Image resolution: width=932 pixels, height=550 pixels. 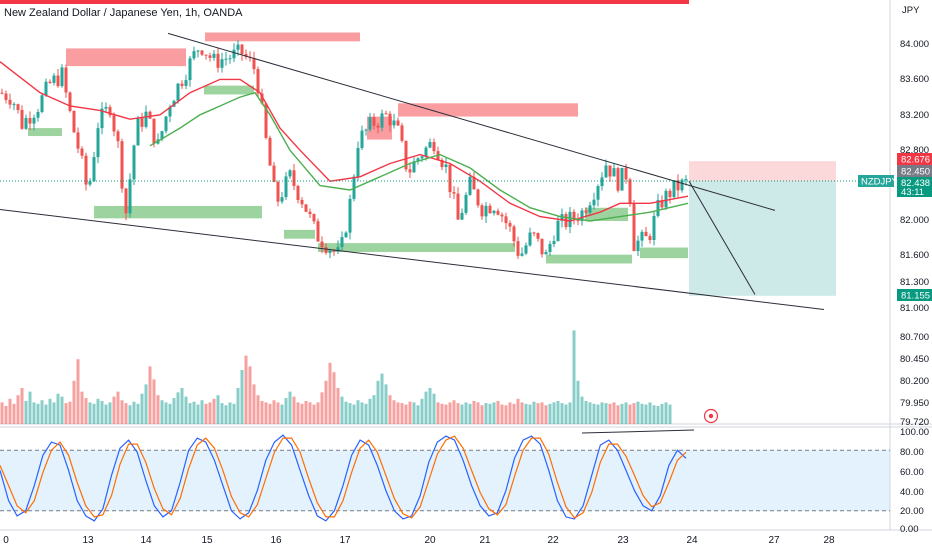 What do you see at coordinates (711, 416) in the screenshot?
I see `alert-circle-icon` at bounding box center [711, 416].